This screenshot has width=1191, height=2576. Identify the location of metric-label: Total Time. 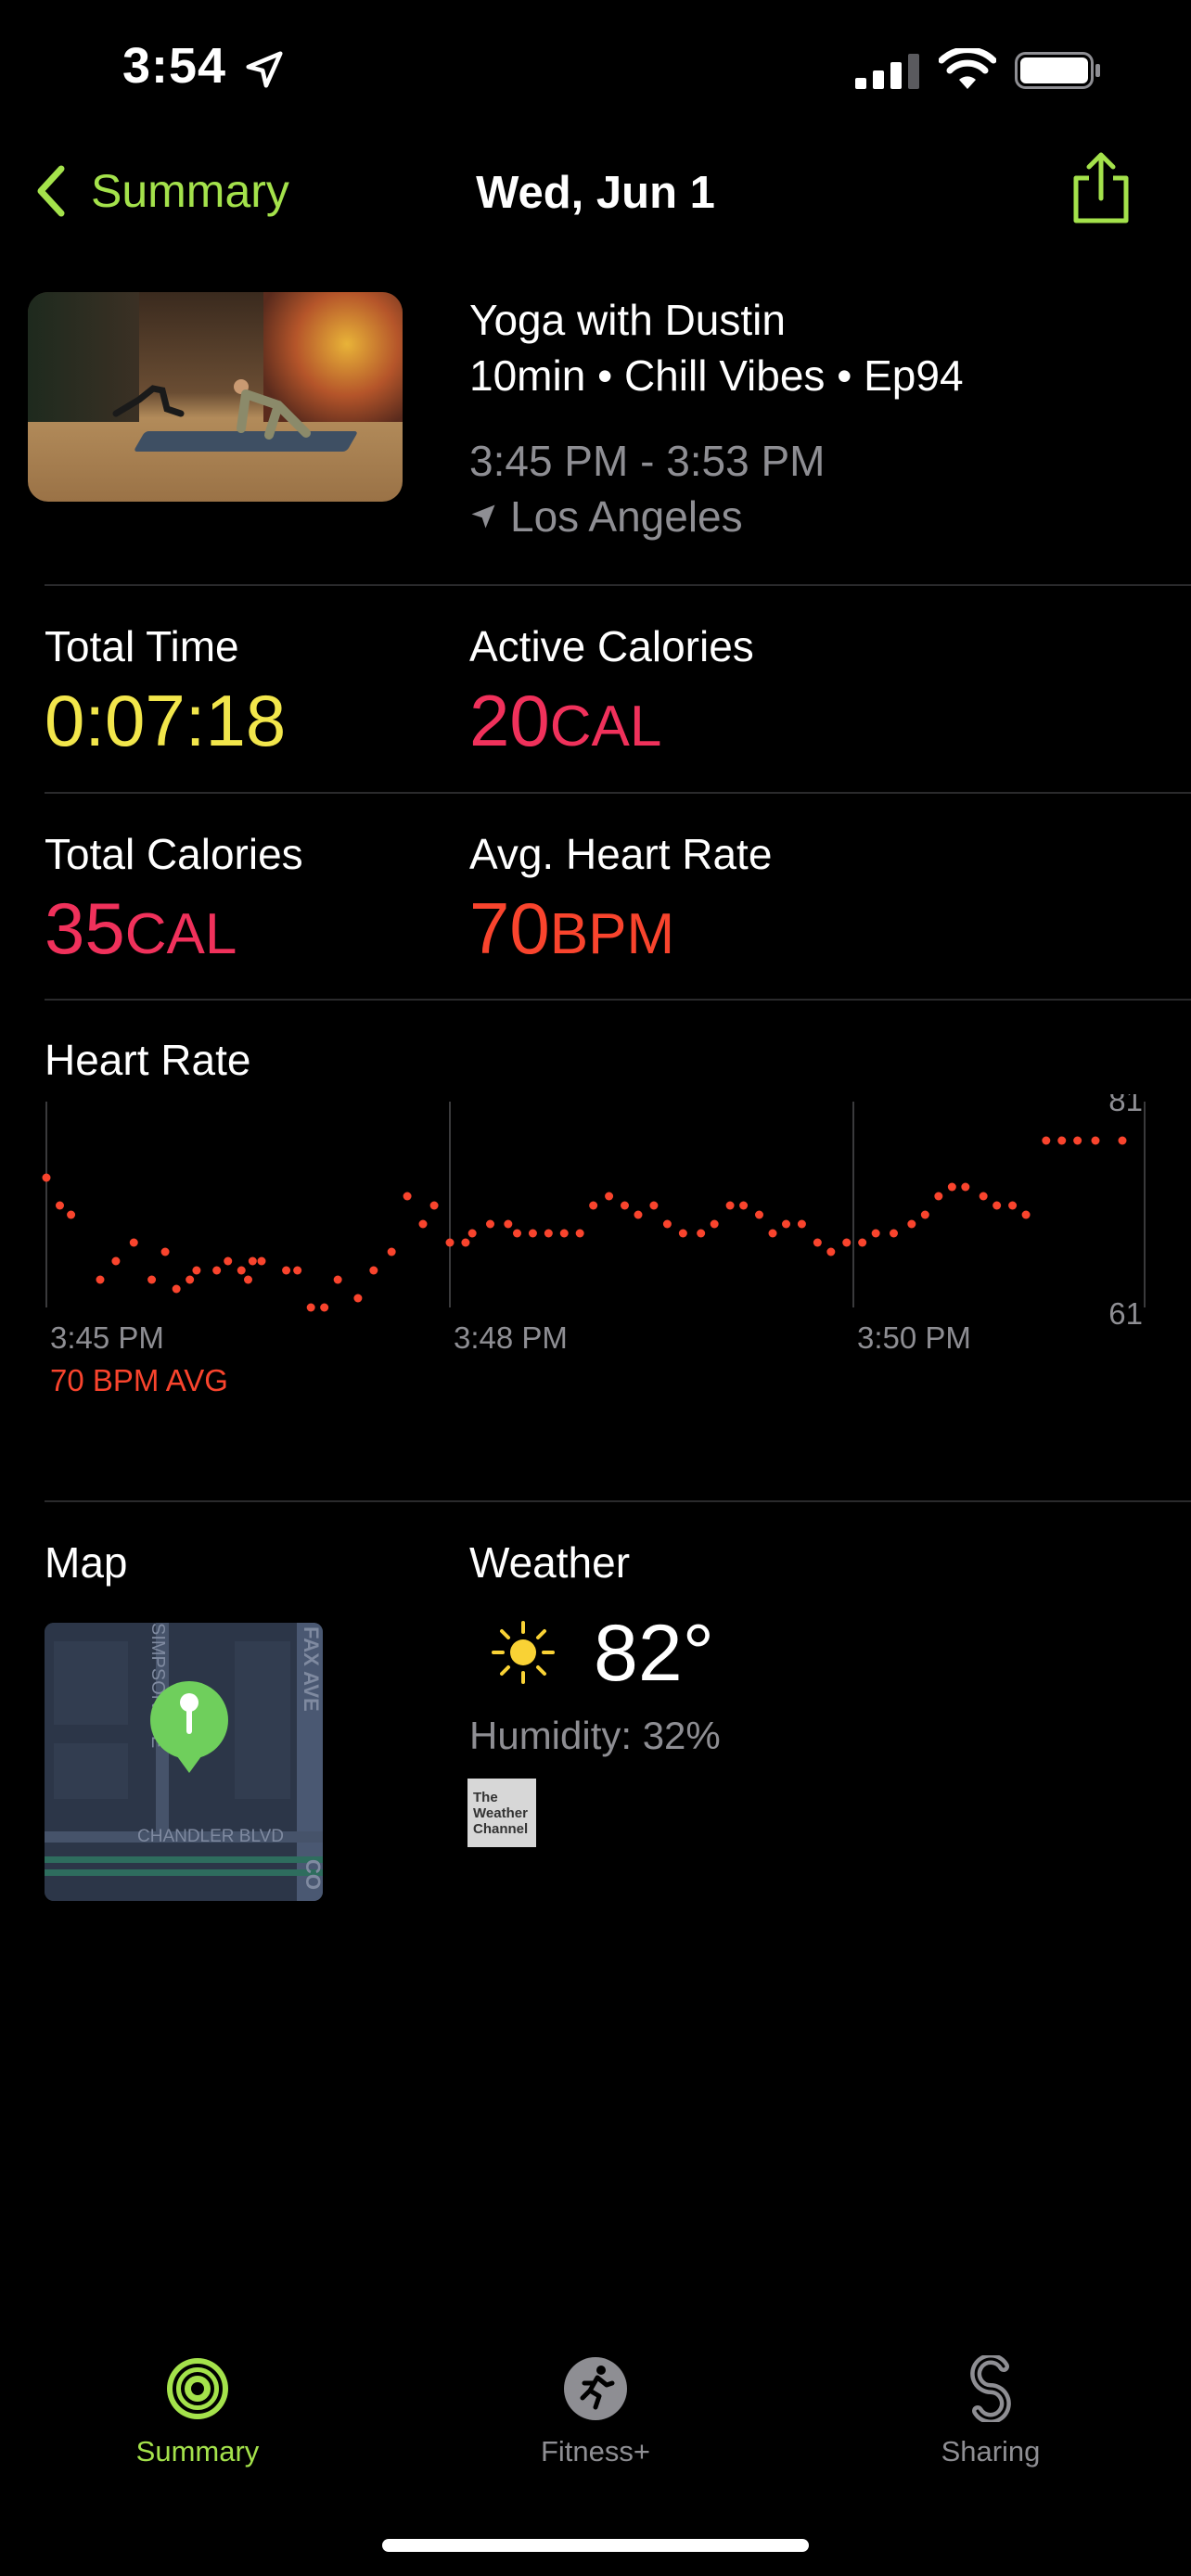
(142, 646).